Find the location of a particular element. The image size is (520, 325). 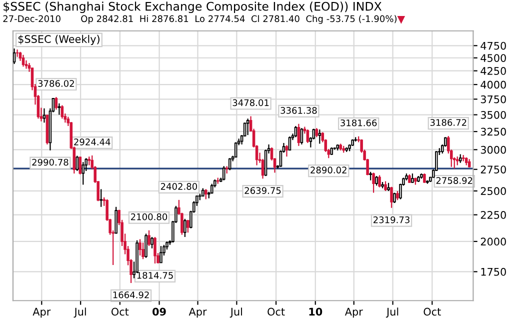

annotation: 2990.78 is located at coordinates (50, 162).